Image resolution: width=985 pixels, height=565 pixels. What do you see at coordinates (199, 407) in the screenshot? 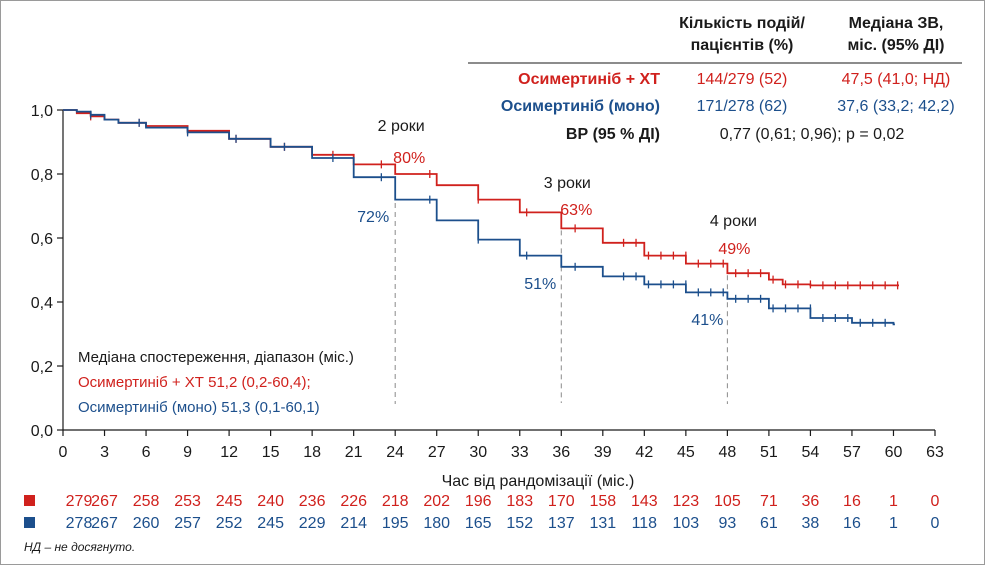
I see `followup-arm2: Осимертиніб (моно) 51,3 (0,1-60,1)` at bounding box center [199, 407].